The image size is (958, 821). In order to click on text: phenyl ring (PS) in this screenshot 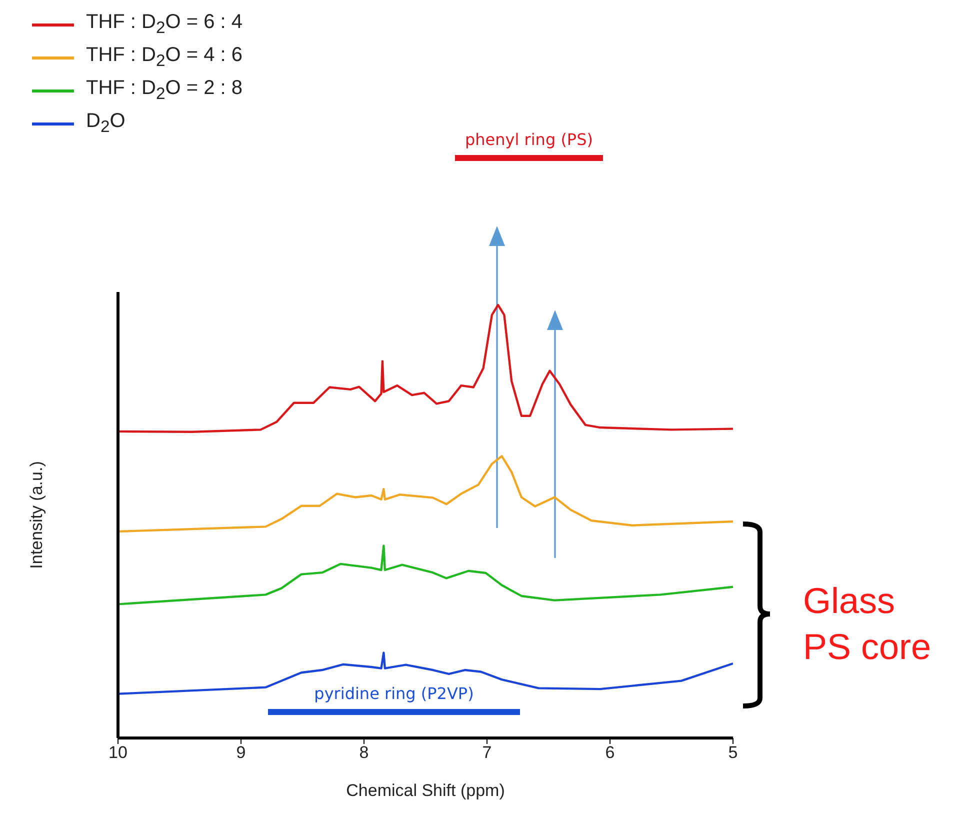, I will do `click(529, 139)`.